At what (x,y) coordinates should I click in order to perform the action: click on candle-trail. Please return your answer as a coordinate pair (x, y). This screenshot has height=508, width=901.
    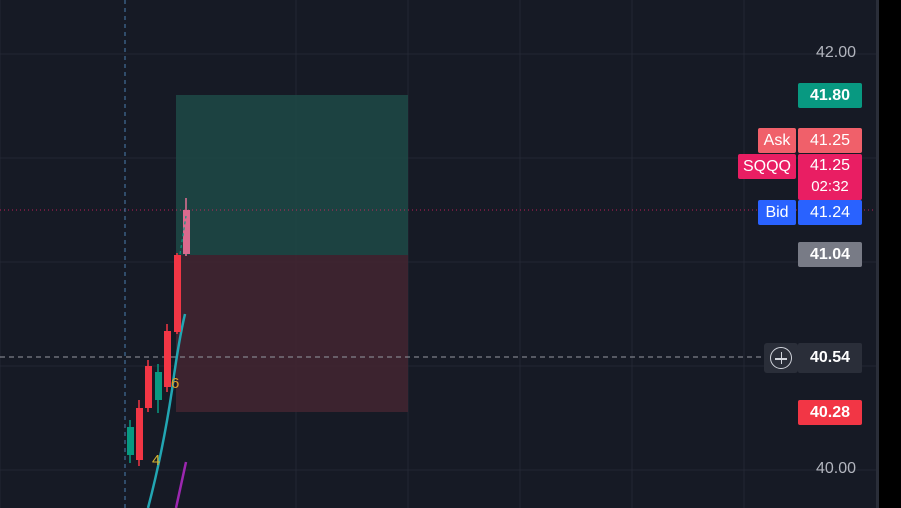
    Looking at the image, I should click on (183, 235).